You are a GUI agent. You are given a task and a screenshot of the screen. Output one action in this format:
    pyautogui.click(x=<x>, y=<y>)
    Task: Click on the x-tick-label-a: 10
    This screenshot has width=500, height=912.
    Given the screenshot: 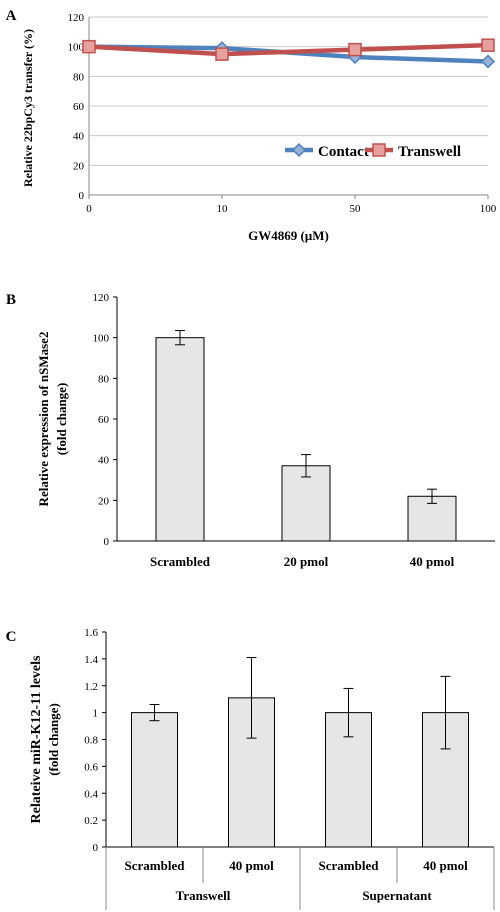 What is the action you would take?
    pyautogui.click(x=223, y=209)
    